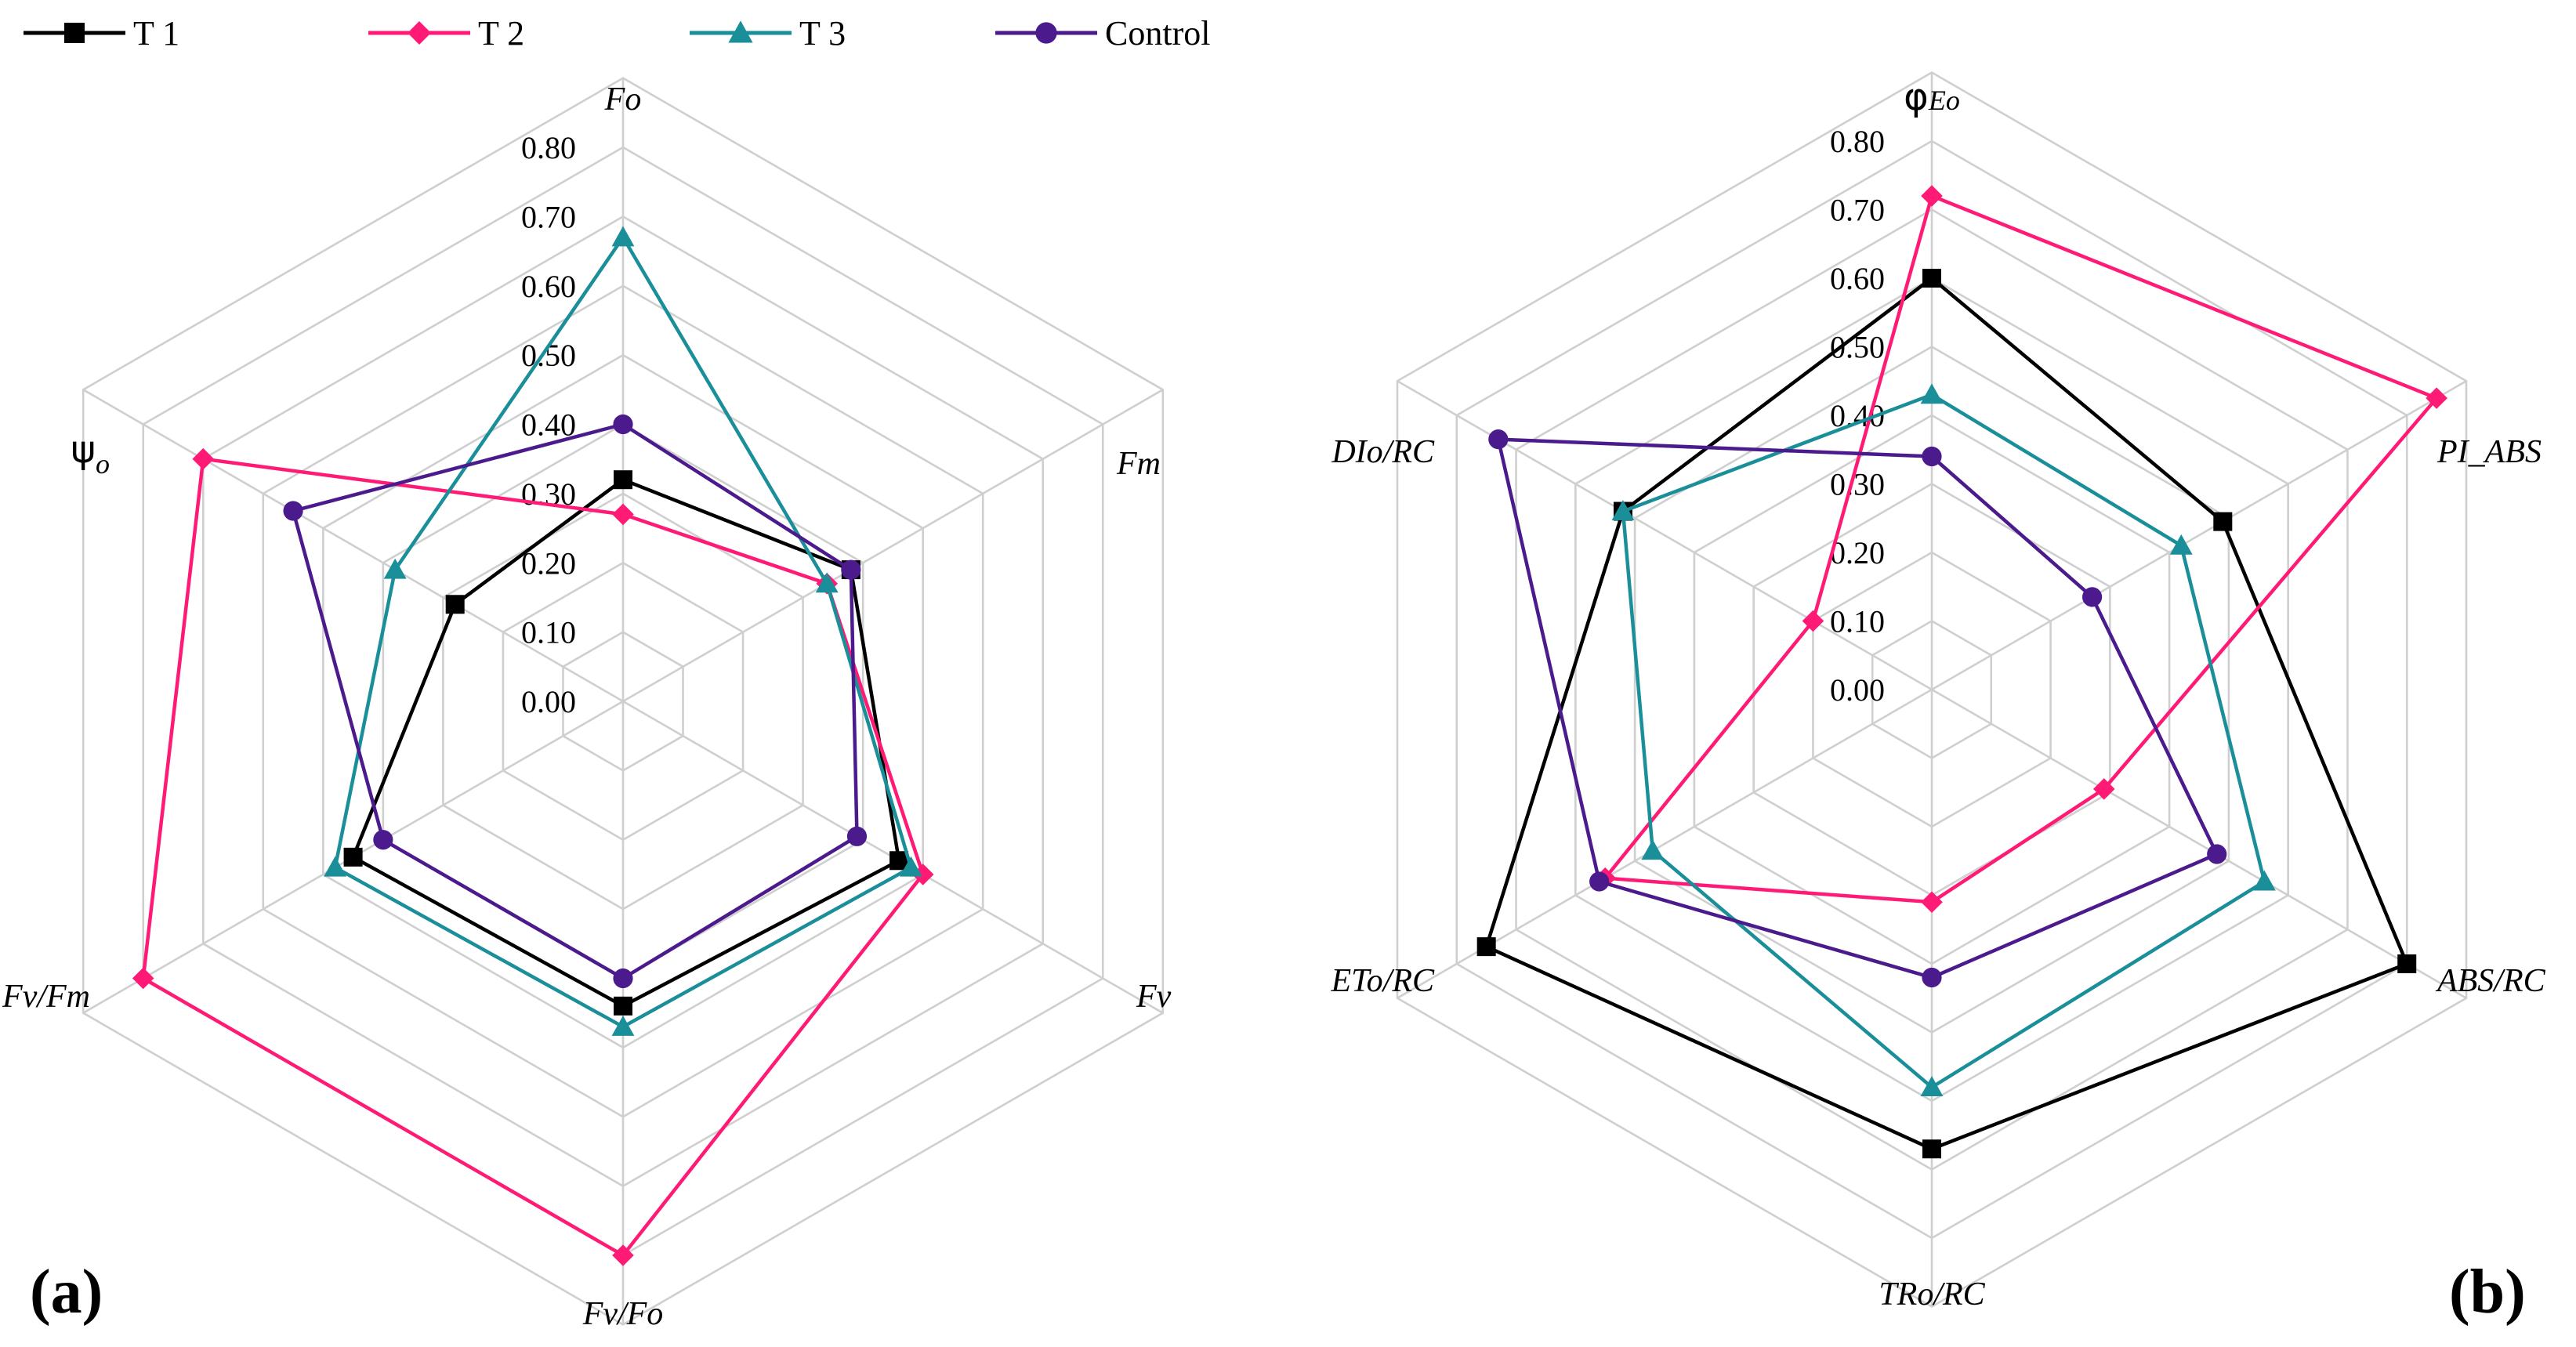 The width and height of the screenshot is (2576, 1347). Describe the element at coordinates (46, 997) in the screenshot. I see `axis-label: Fv/Fm` at that location.